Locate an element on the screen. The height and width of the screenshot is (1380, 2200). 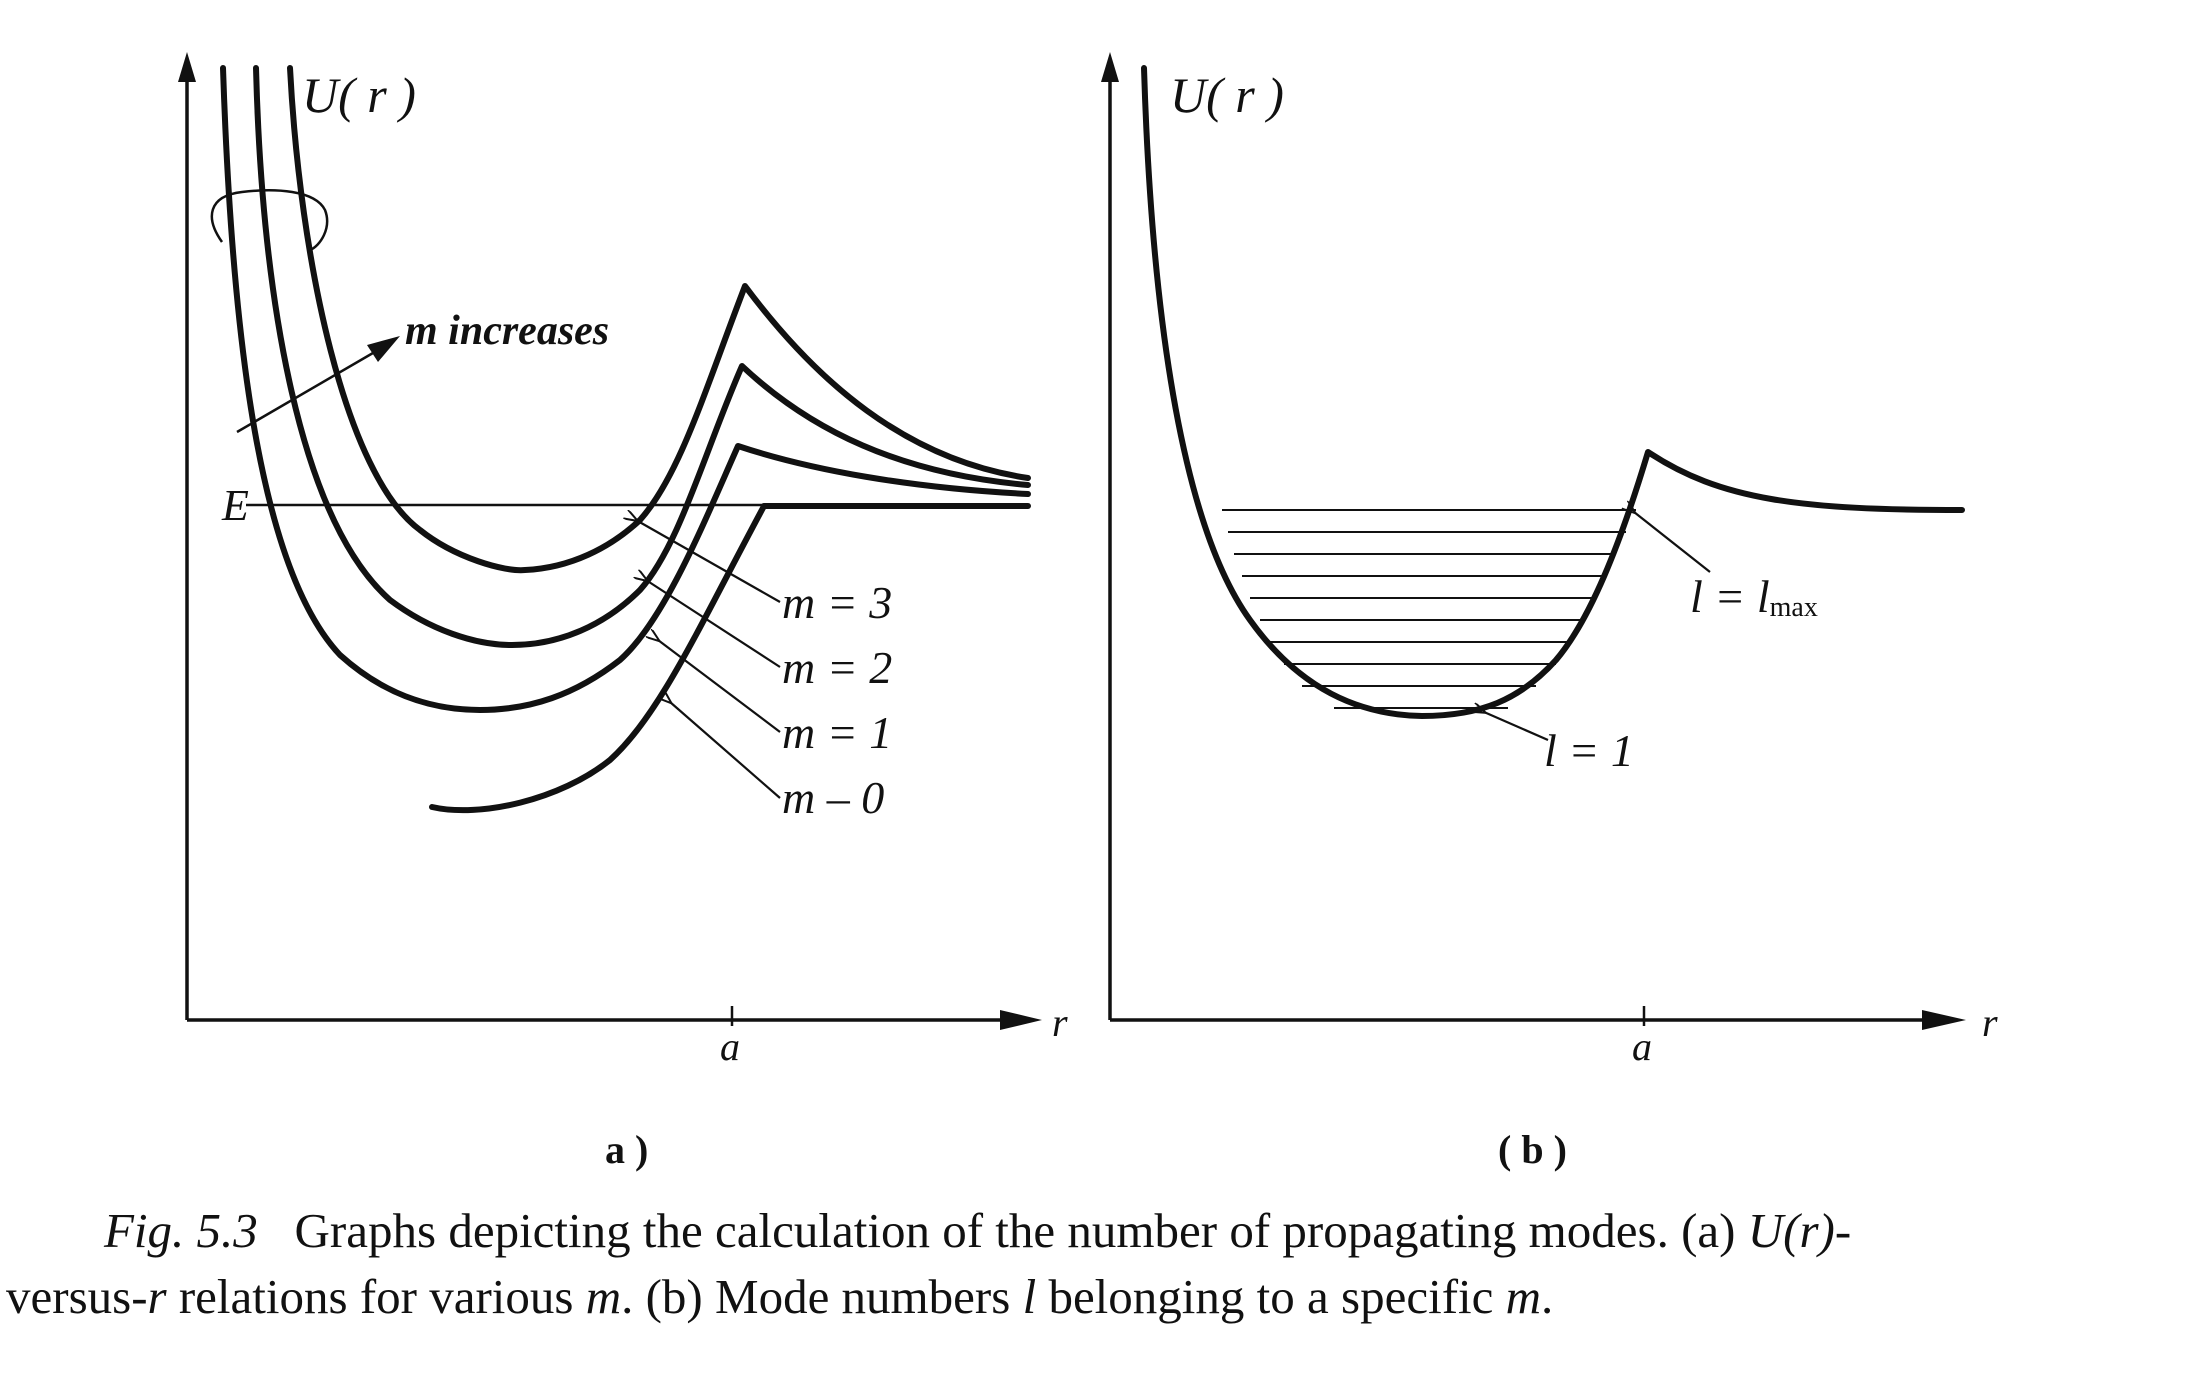
caption-var-m: m is located at coordinates (603, 1296).